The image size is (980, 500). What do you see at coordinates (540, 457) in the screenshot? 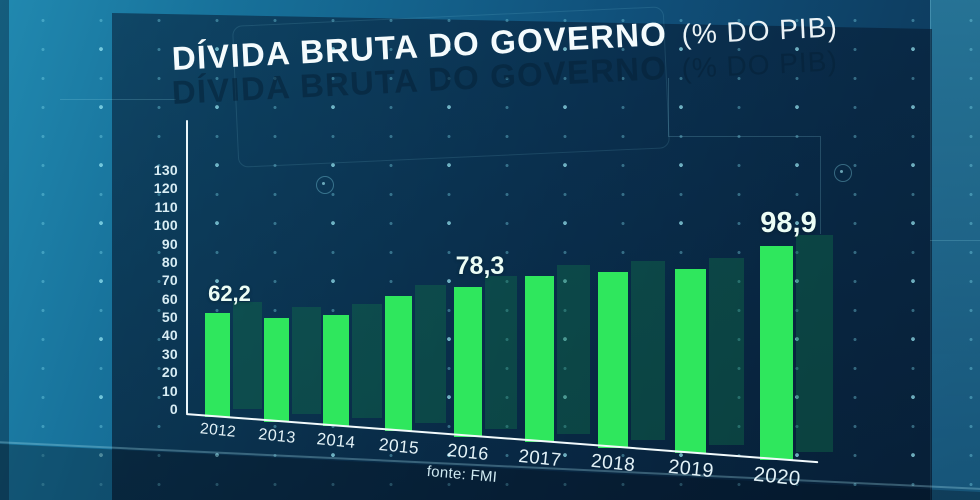
I see `x-tick-label: 2017` at bounding box center [540, 457].